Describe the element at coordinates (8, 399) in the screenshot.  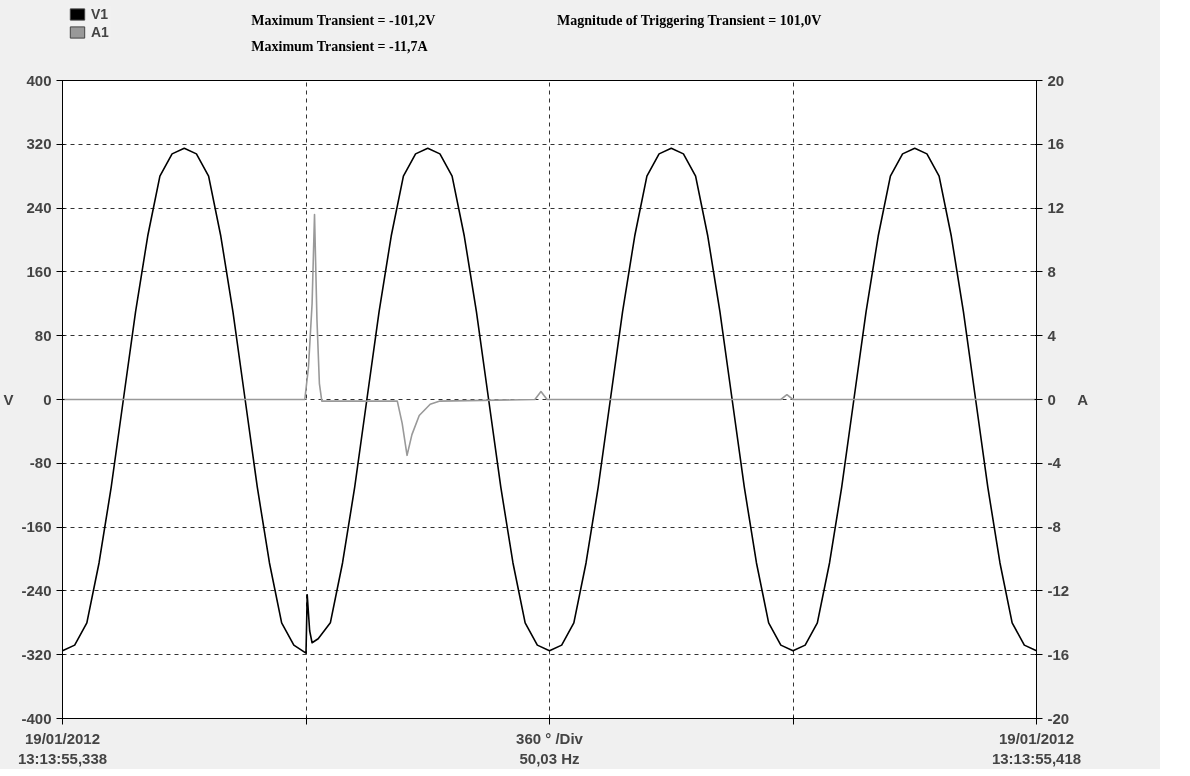
I see `y-axis-title: V` at that location.